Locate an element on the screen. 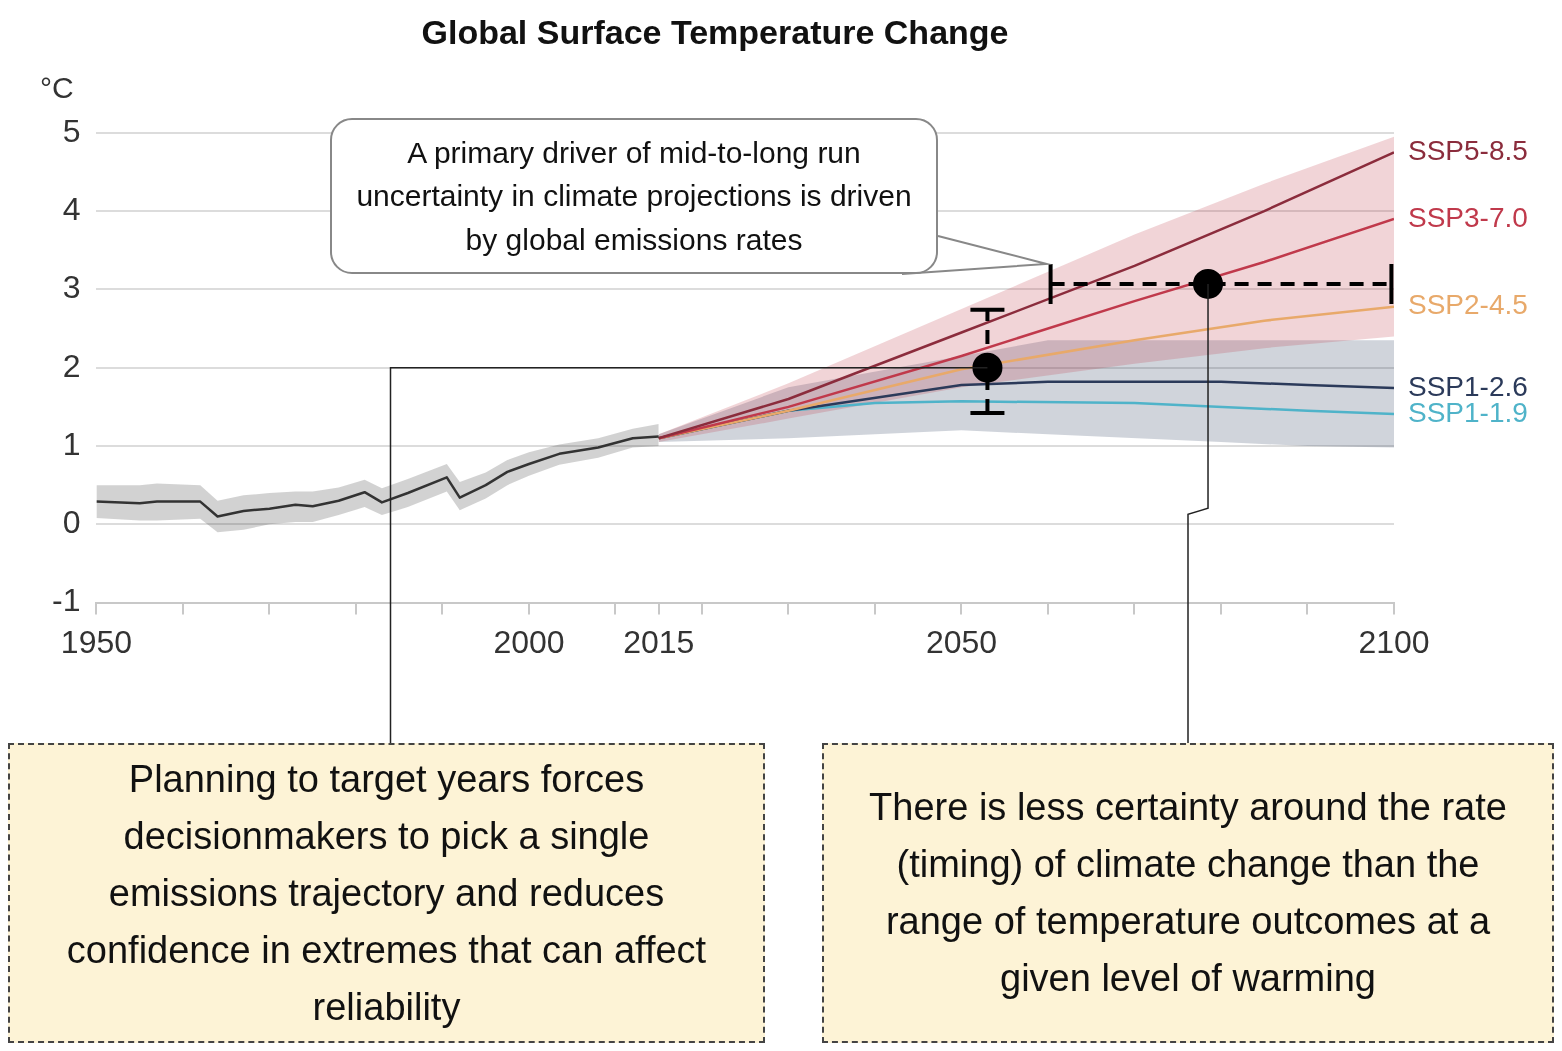 This screenshot has width=1562, height=1051. annotation: There is less certainty around the rate (timing) of climate change than the range of temperature outcomes at a given level of warming is located at coordinates (1188, 893).